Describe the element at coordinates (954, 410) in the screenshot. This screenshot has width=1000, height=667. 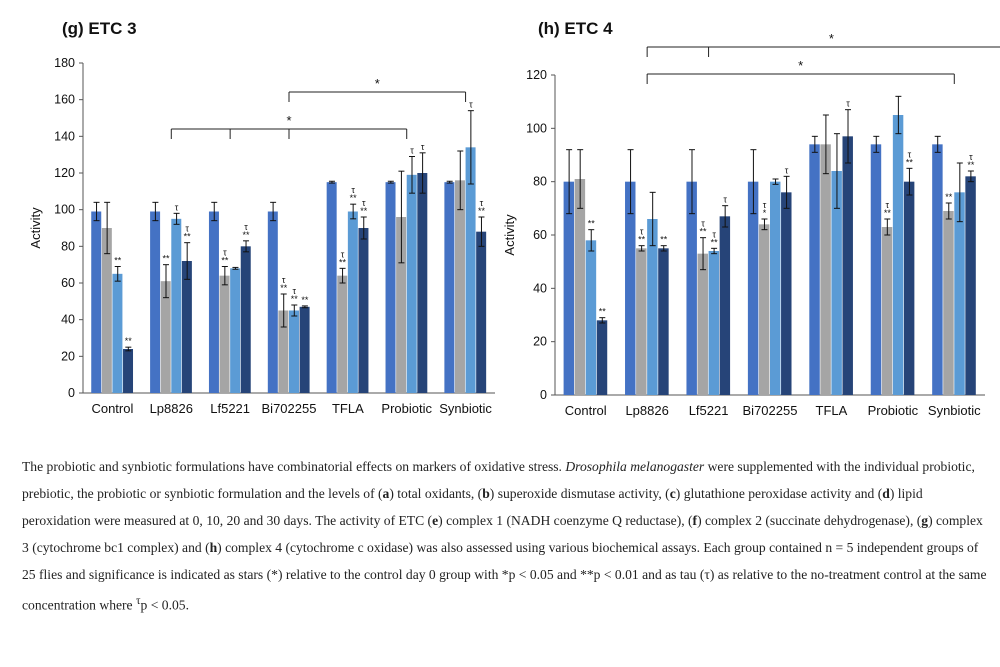
I see `x-tick-label: Synbiotic` at that location.